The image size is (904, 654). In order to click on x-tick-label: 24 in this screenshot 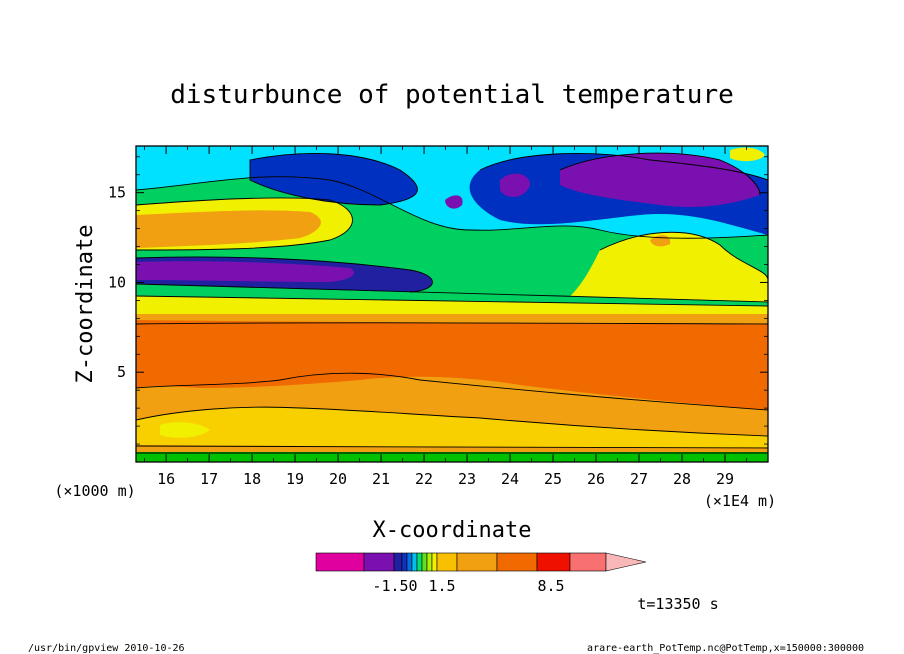, I will do `click(510, 479)`.